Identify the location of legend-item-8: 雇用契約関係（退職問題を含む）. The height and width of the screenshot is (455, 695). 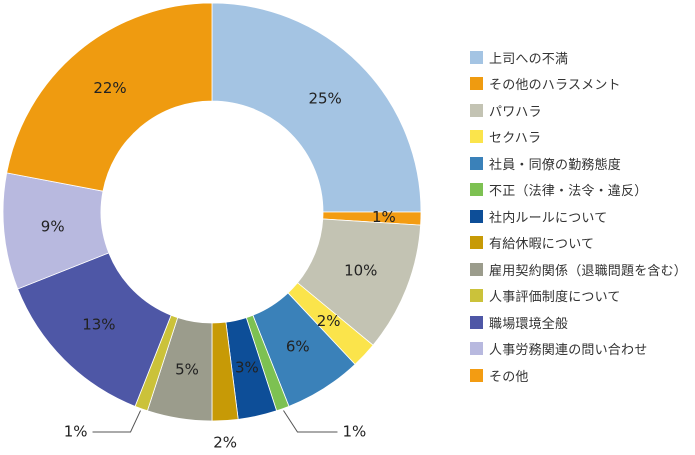
(578, 269).